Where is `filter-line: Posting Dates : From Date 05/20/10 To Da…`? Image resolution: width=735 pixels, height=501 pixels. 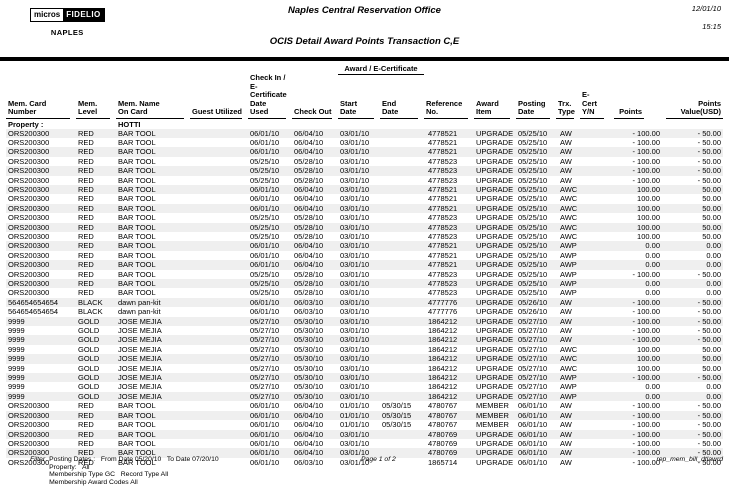
filter-line: Posting Dates : From Date 05/20/10 To Da… is located at coordinates (134, 459).